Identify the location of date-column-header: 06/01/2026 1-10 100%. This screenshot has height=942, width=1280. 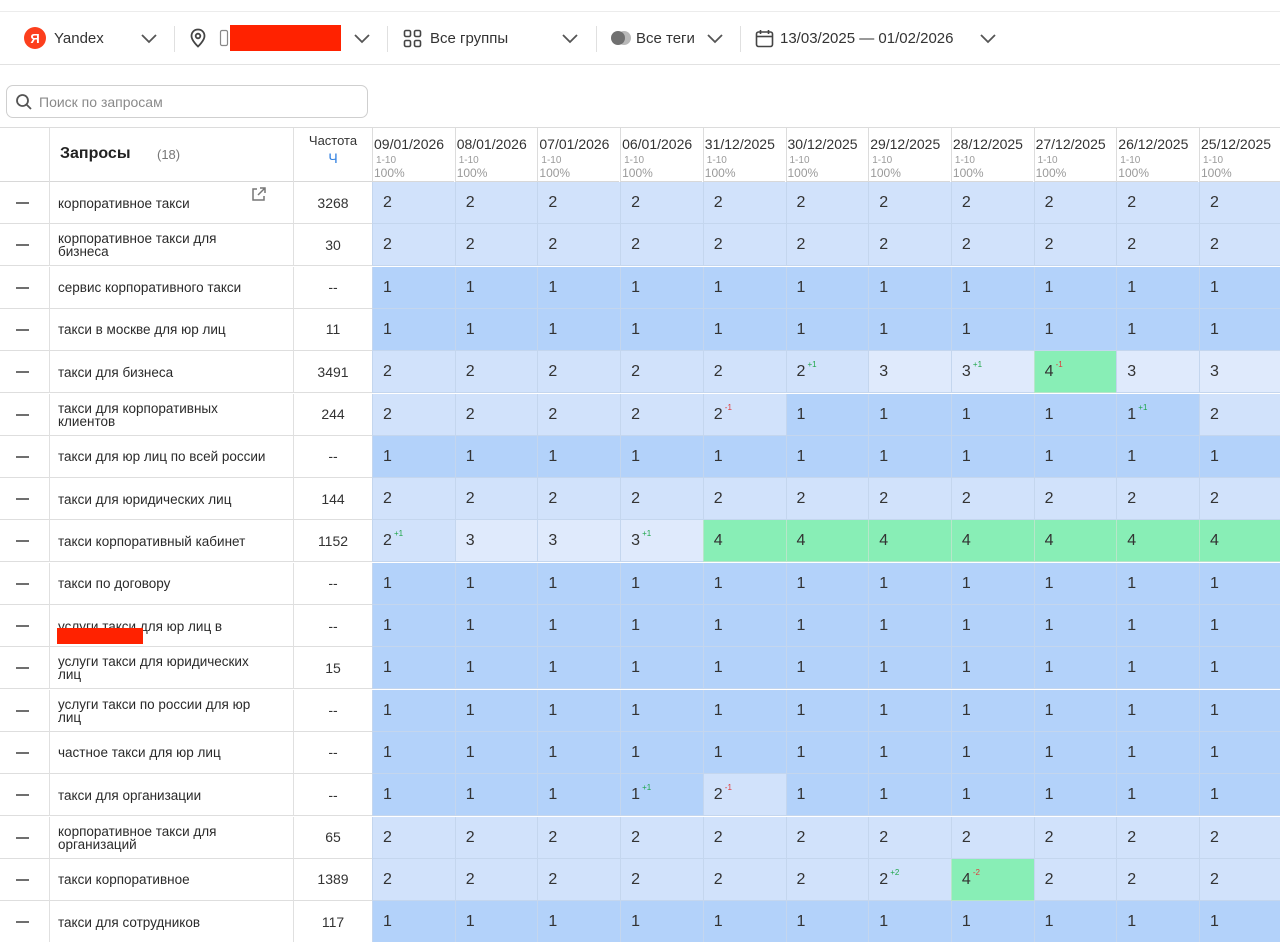
(661, 155).